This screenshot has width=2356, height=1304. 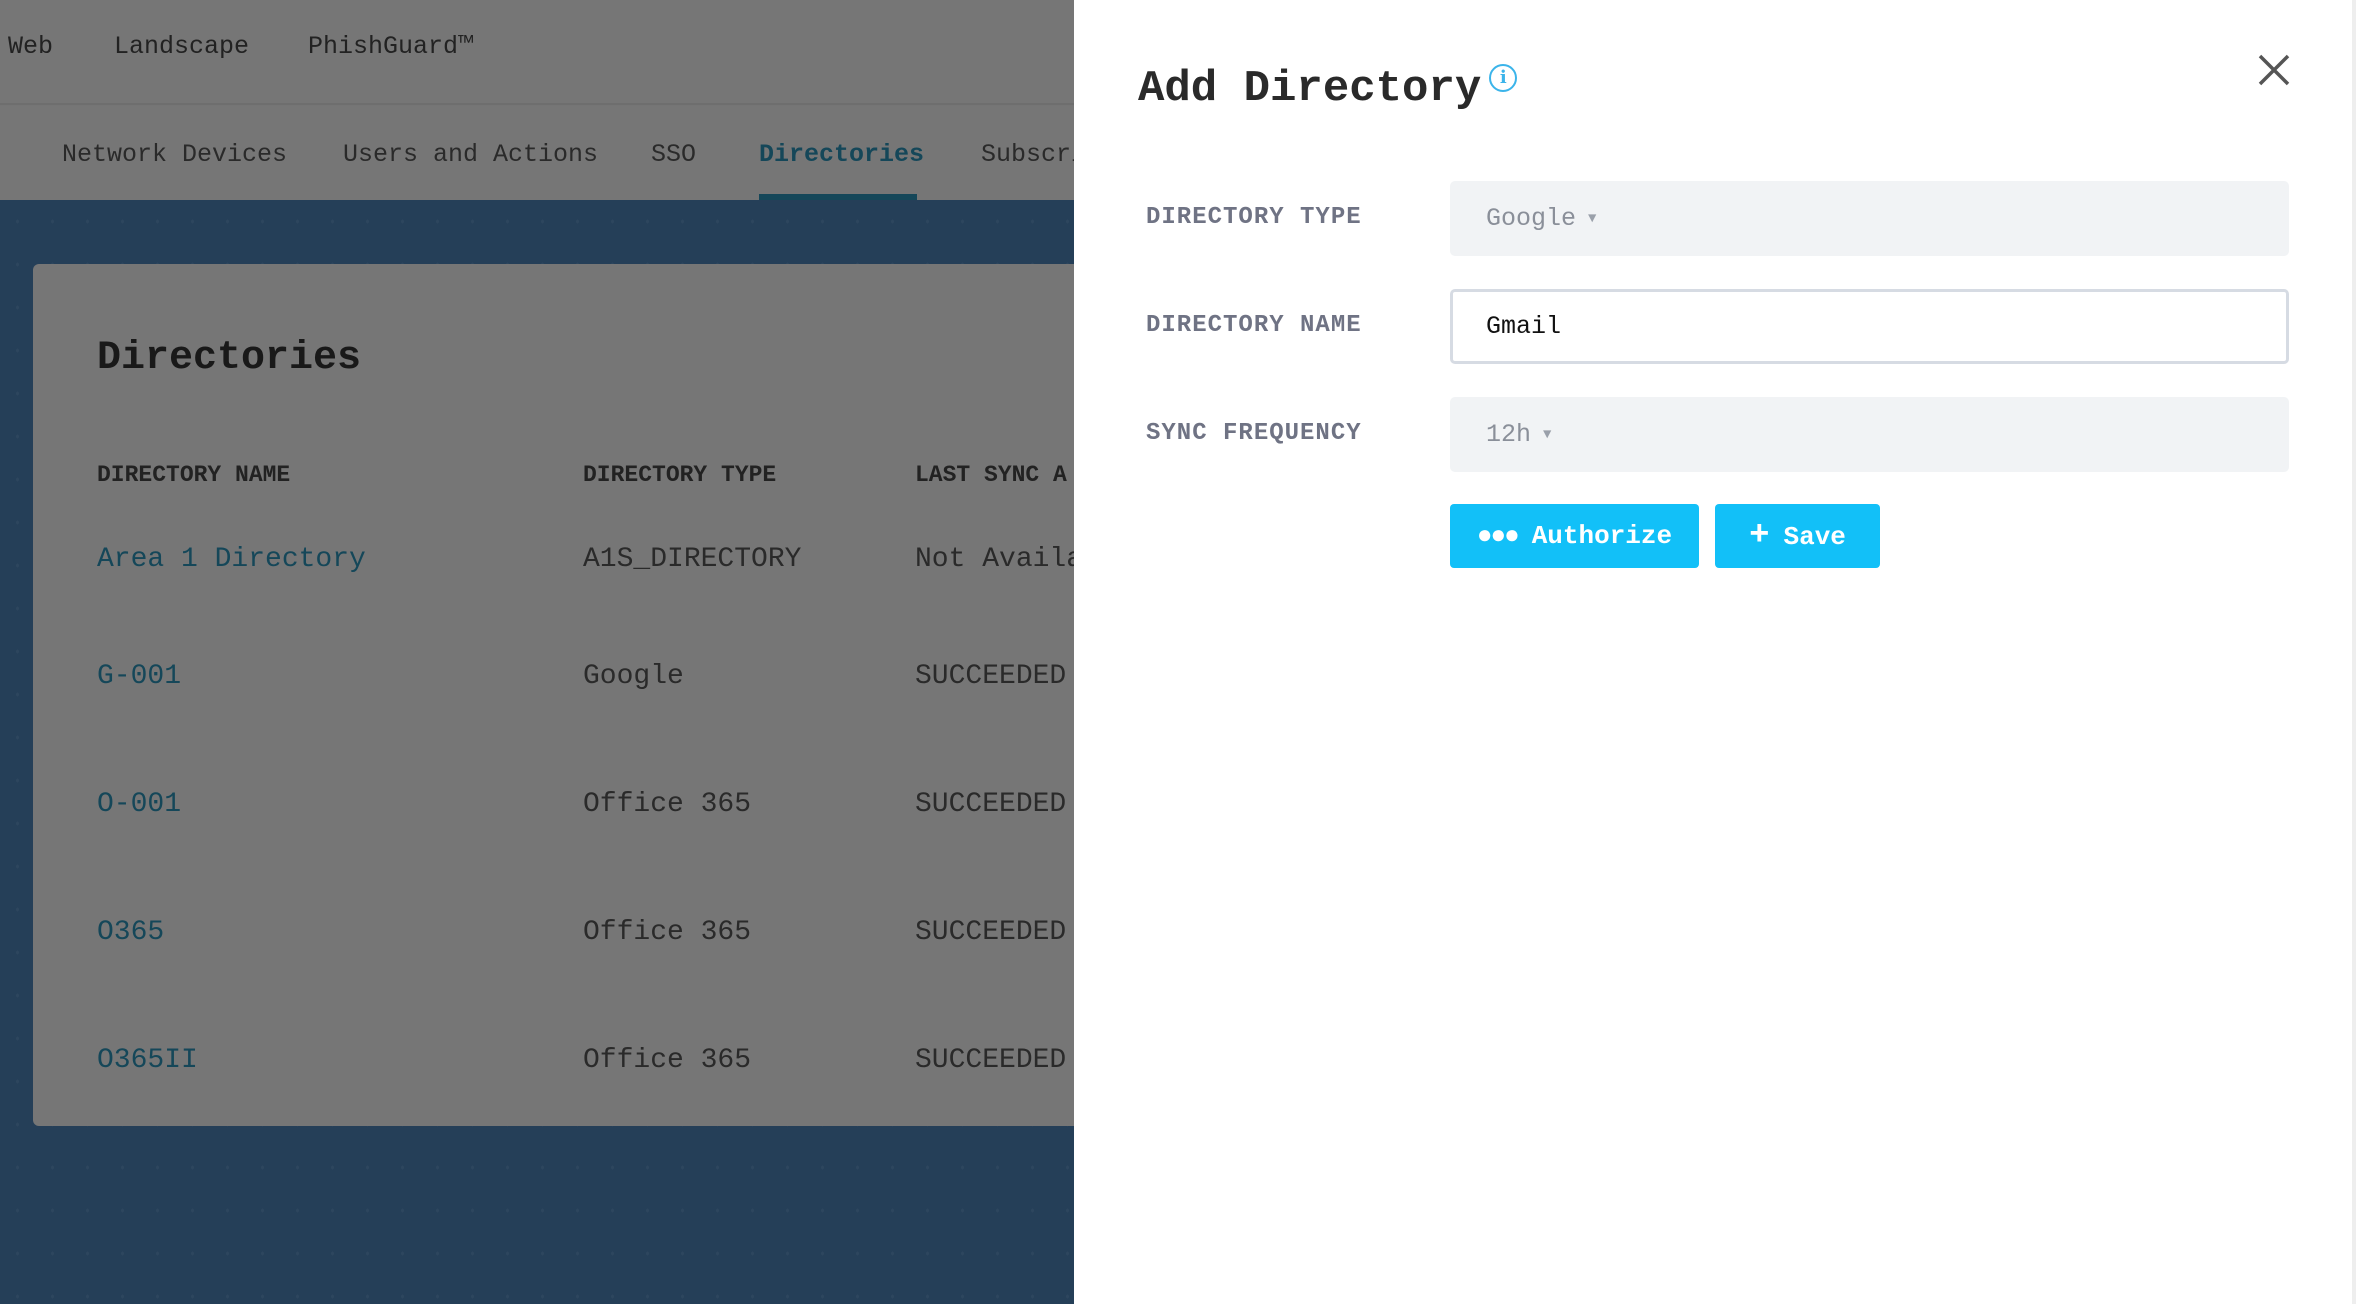 What do you see at coordinates (1509, 434) in the screenshot?
I see `sync-frequency-value: 12h` at bounding box center [1509, 434].